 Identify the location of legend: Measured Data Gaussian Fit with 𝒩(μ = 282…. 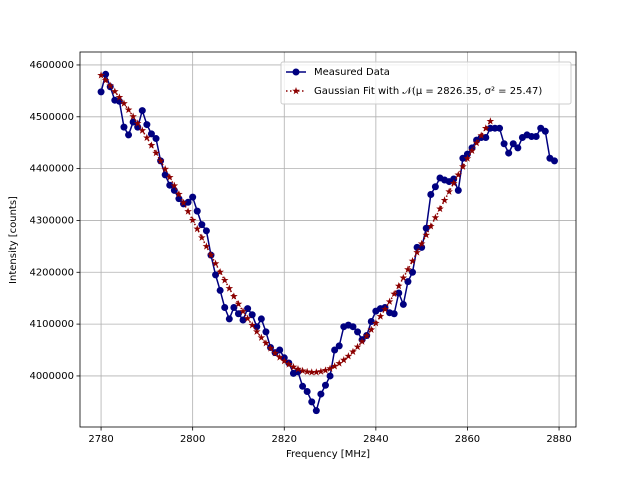
(426, 83).